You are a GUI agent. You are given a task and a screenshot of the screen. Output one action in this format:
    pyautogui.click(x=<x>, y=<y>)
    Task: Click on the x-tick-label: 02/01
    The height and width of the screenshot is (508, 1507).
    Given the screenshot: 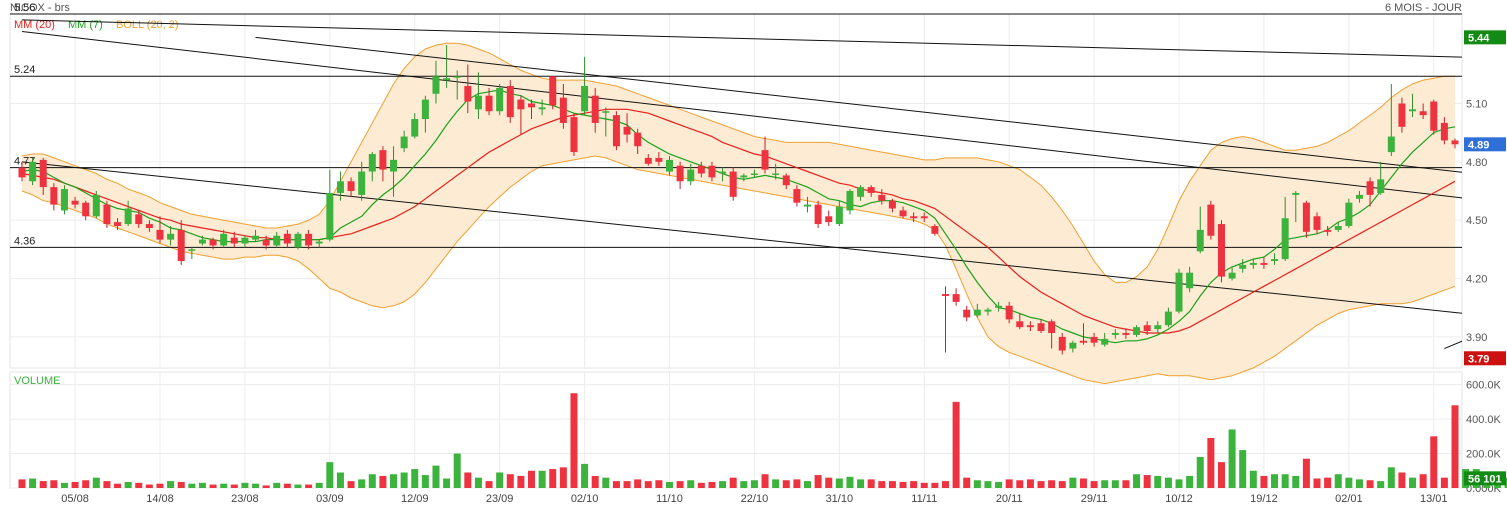 What is the action you would take?
    pyautogui.click(x=1349, y=499)
    